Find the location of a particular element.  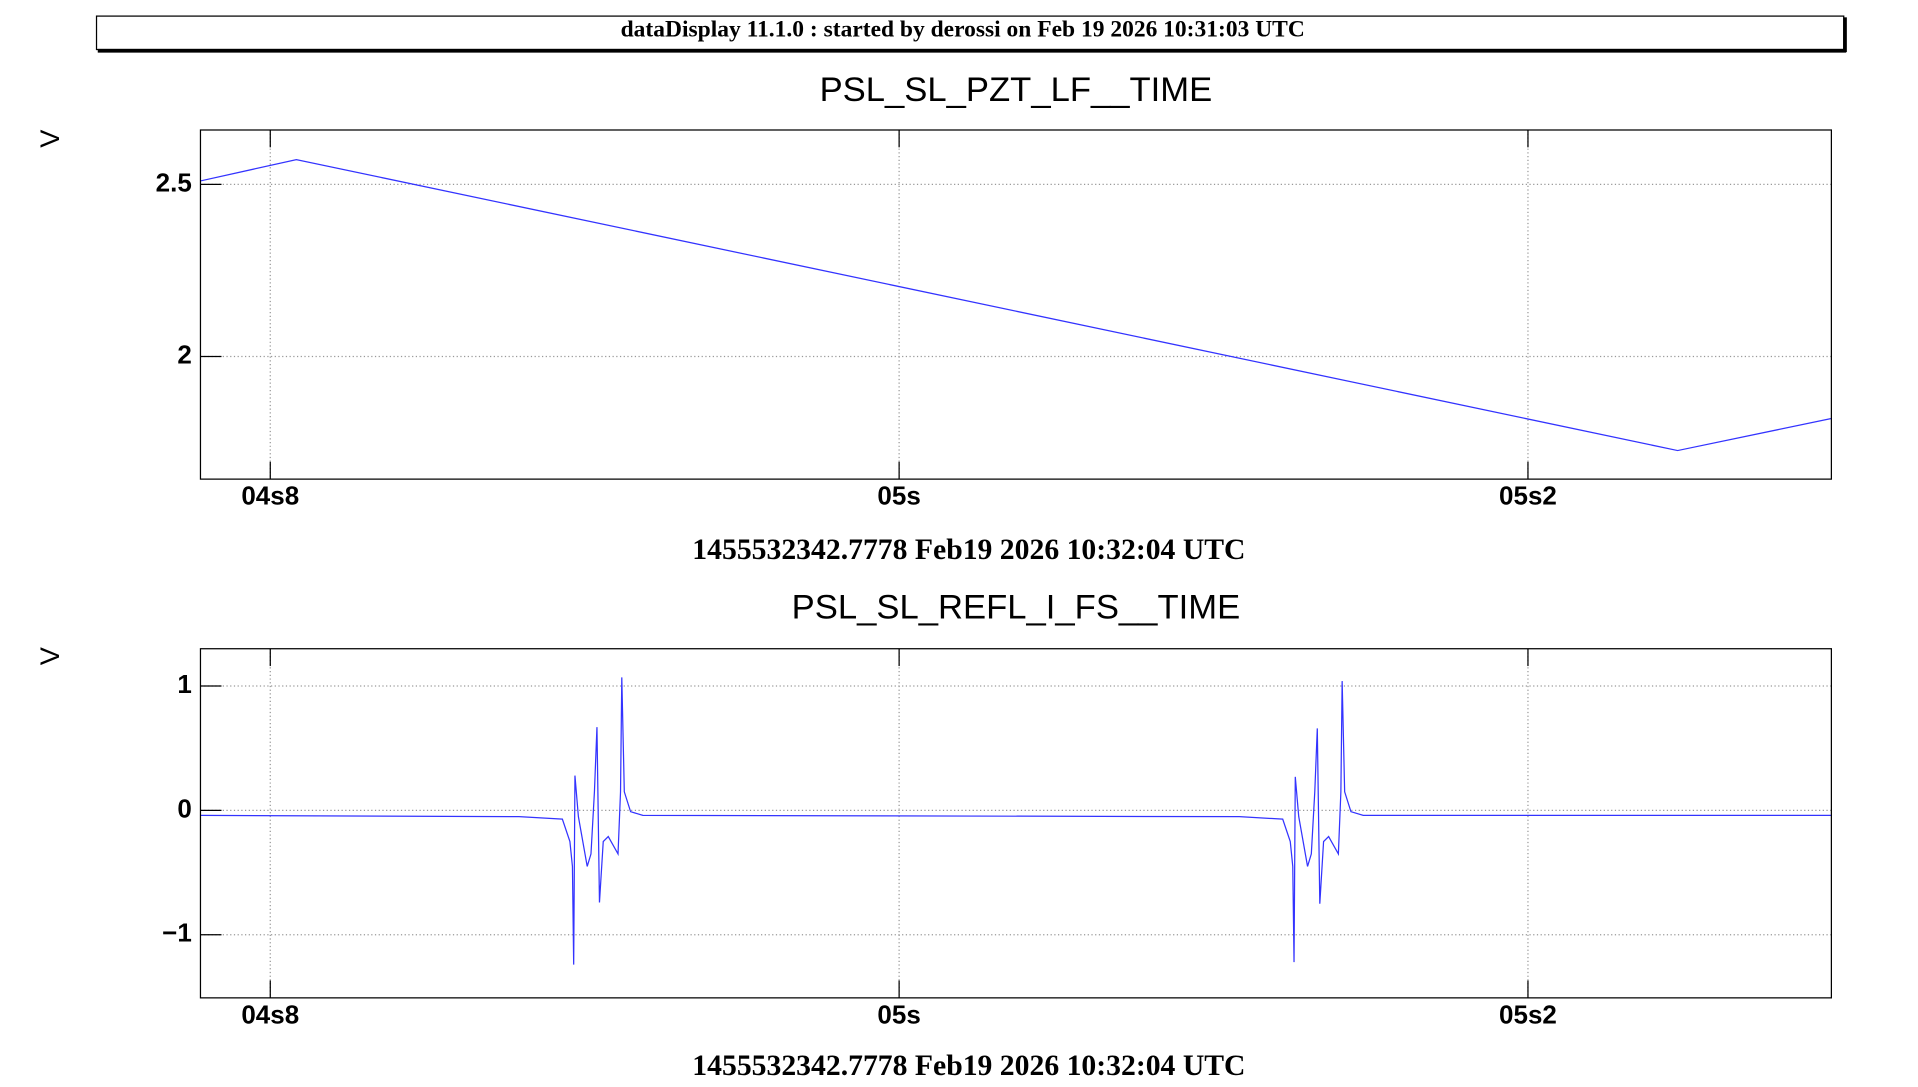

y-tick-label: 1 is located at coordinates (184, 684).